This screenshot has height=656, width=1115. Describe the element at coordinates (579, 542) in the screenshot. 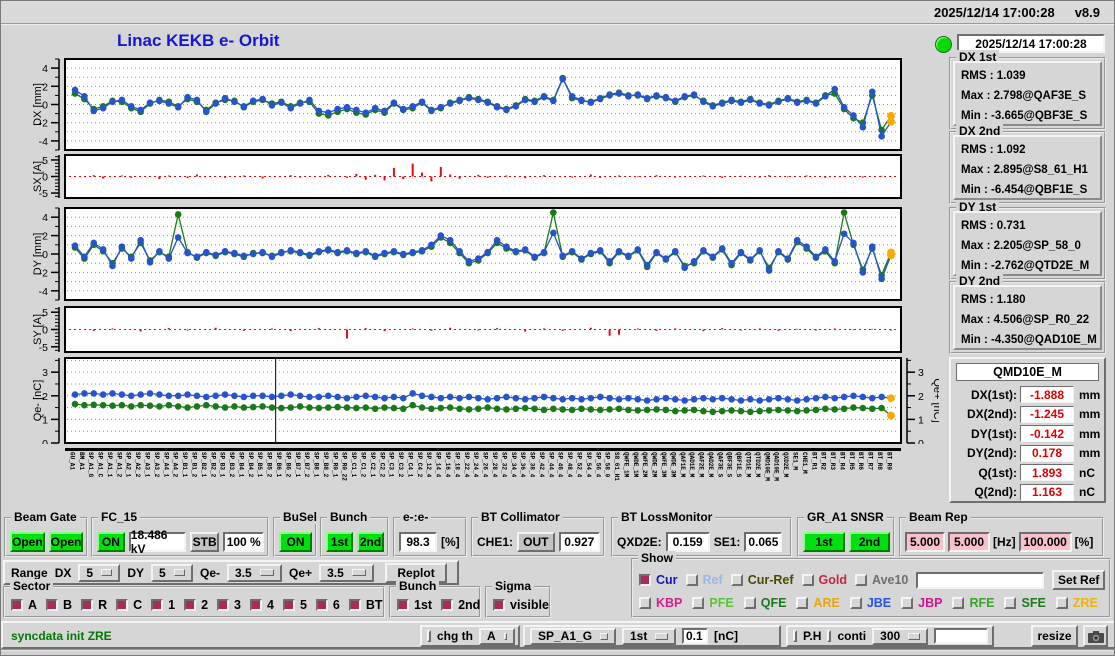

I see `che1-value-field: 0.927` at that location.